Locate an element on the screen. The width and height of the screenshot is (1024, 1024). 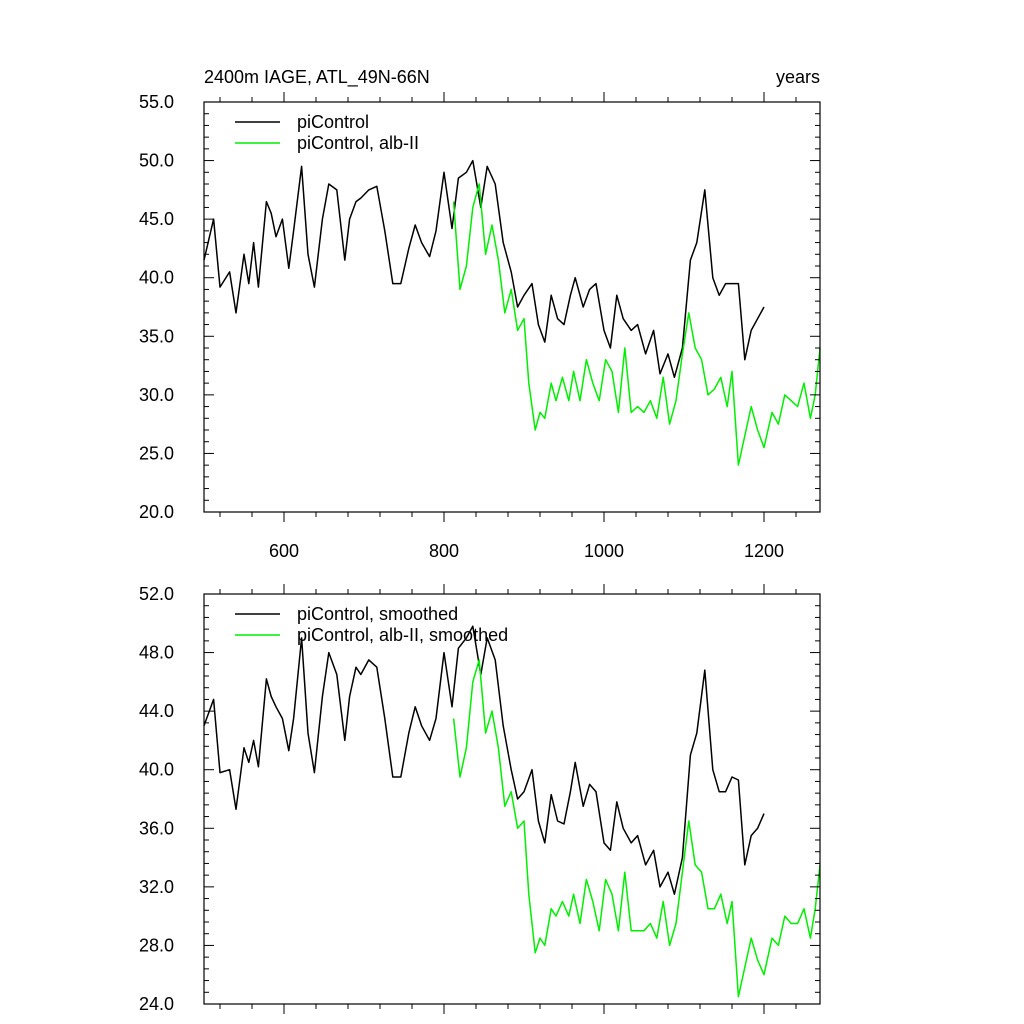
legend-label-2: piControl, alb-II is located at coordinates (358, 143).